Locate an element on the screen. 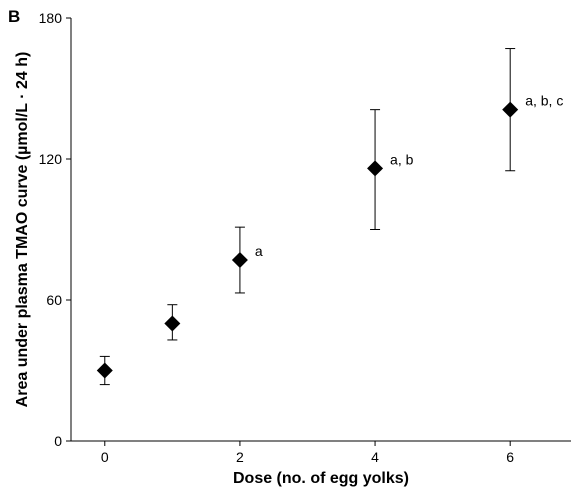 The image size is (582, 489). x-tick-label: 2 is located at coordinates (240, 457).